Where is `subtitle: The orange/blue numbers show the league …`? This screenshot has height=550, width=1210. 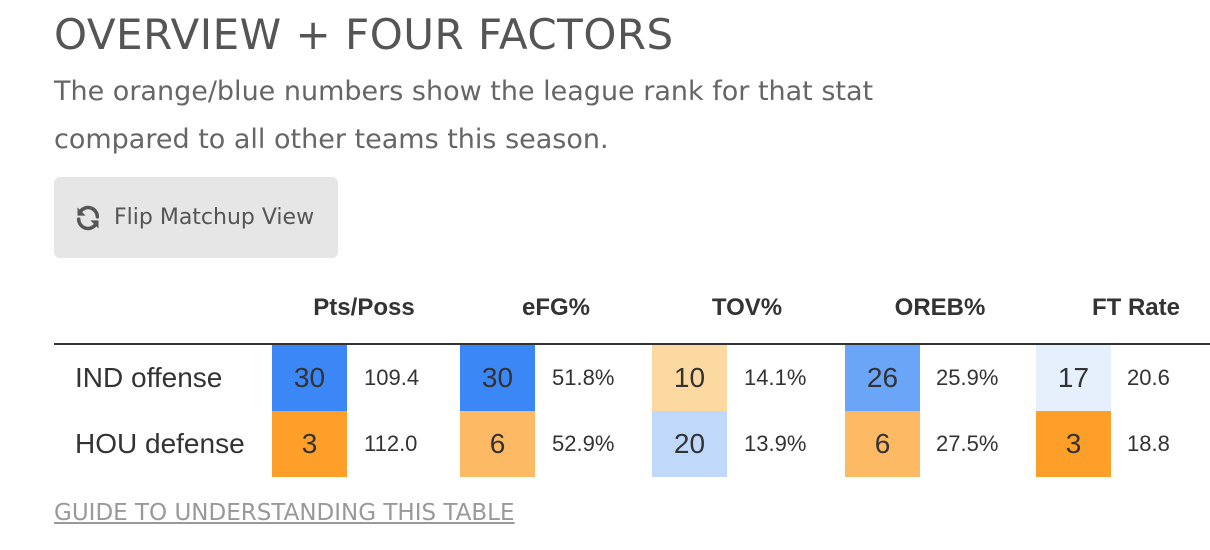 subtitle: The orange/blue numbers show the league … is located at coordinates (504, 116).